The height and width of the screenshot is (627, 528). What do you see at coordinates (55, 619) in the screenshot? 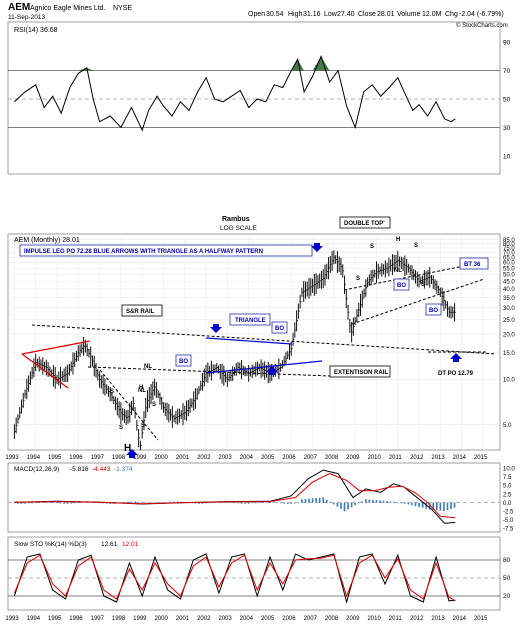
I see `x-tick-label-bottom: 1995` at bounding box center [55, 619].